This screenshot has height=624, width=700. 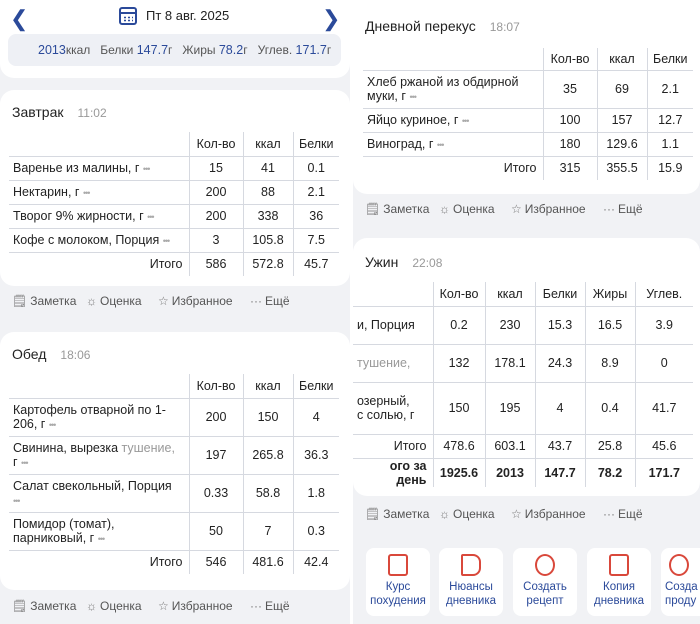 What do you see at coordinates (216, 264) in the screenshot?
I see `total-qty: 586` at bounding box center [216, 264].